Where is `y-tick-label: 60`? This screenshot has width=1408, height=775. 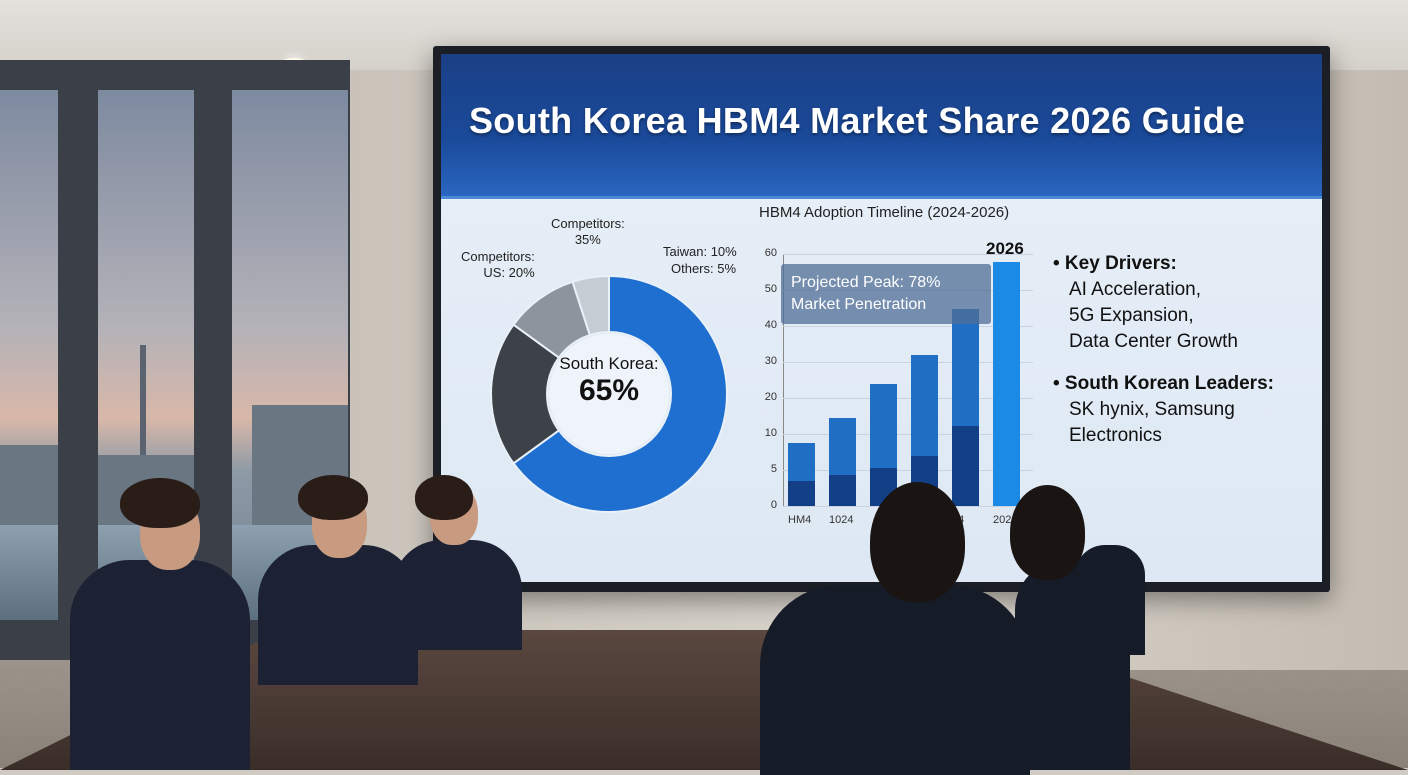
y-tick-label: 60 is located at coordinates (770, 253).